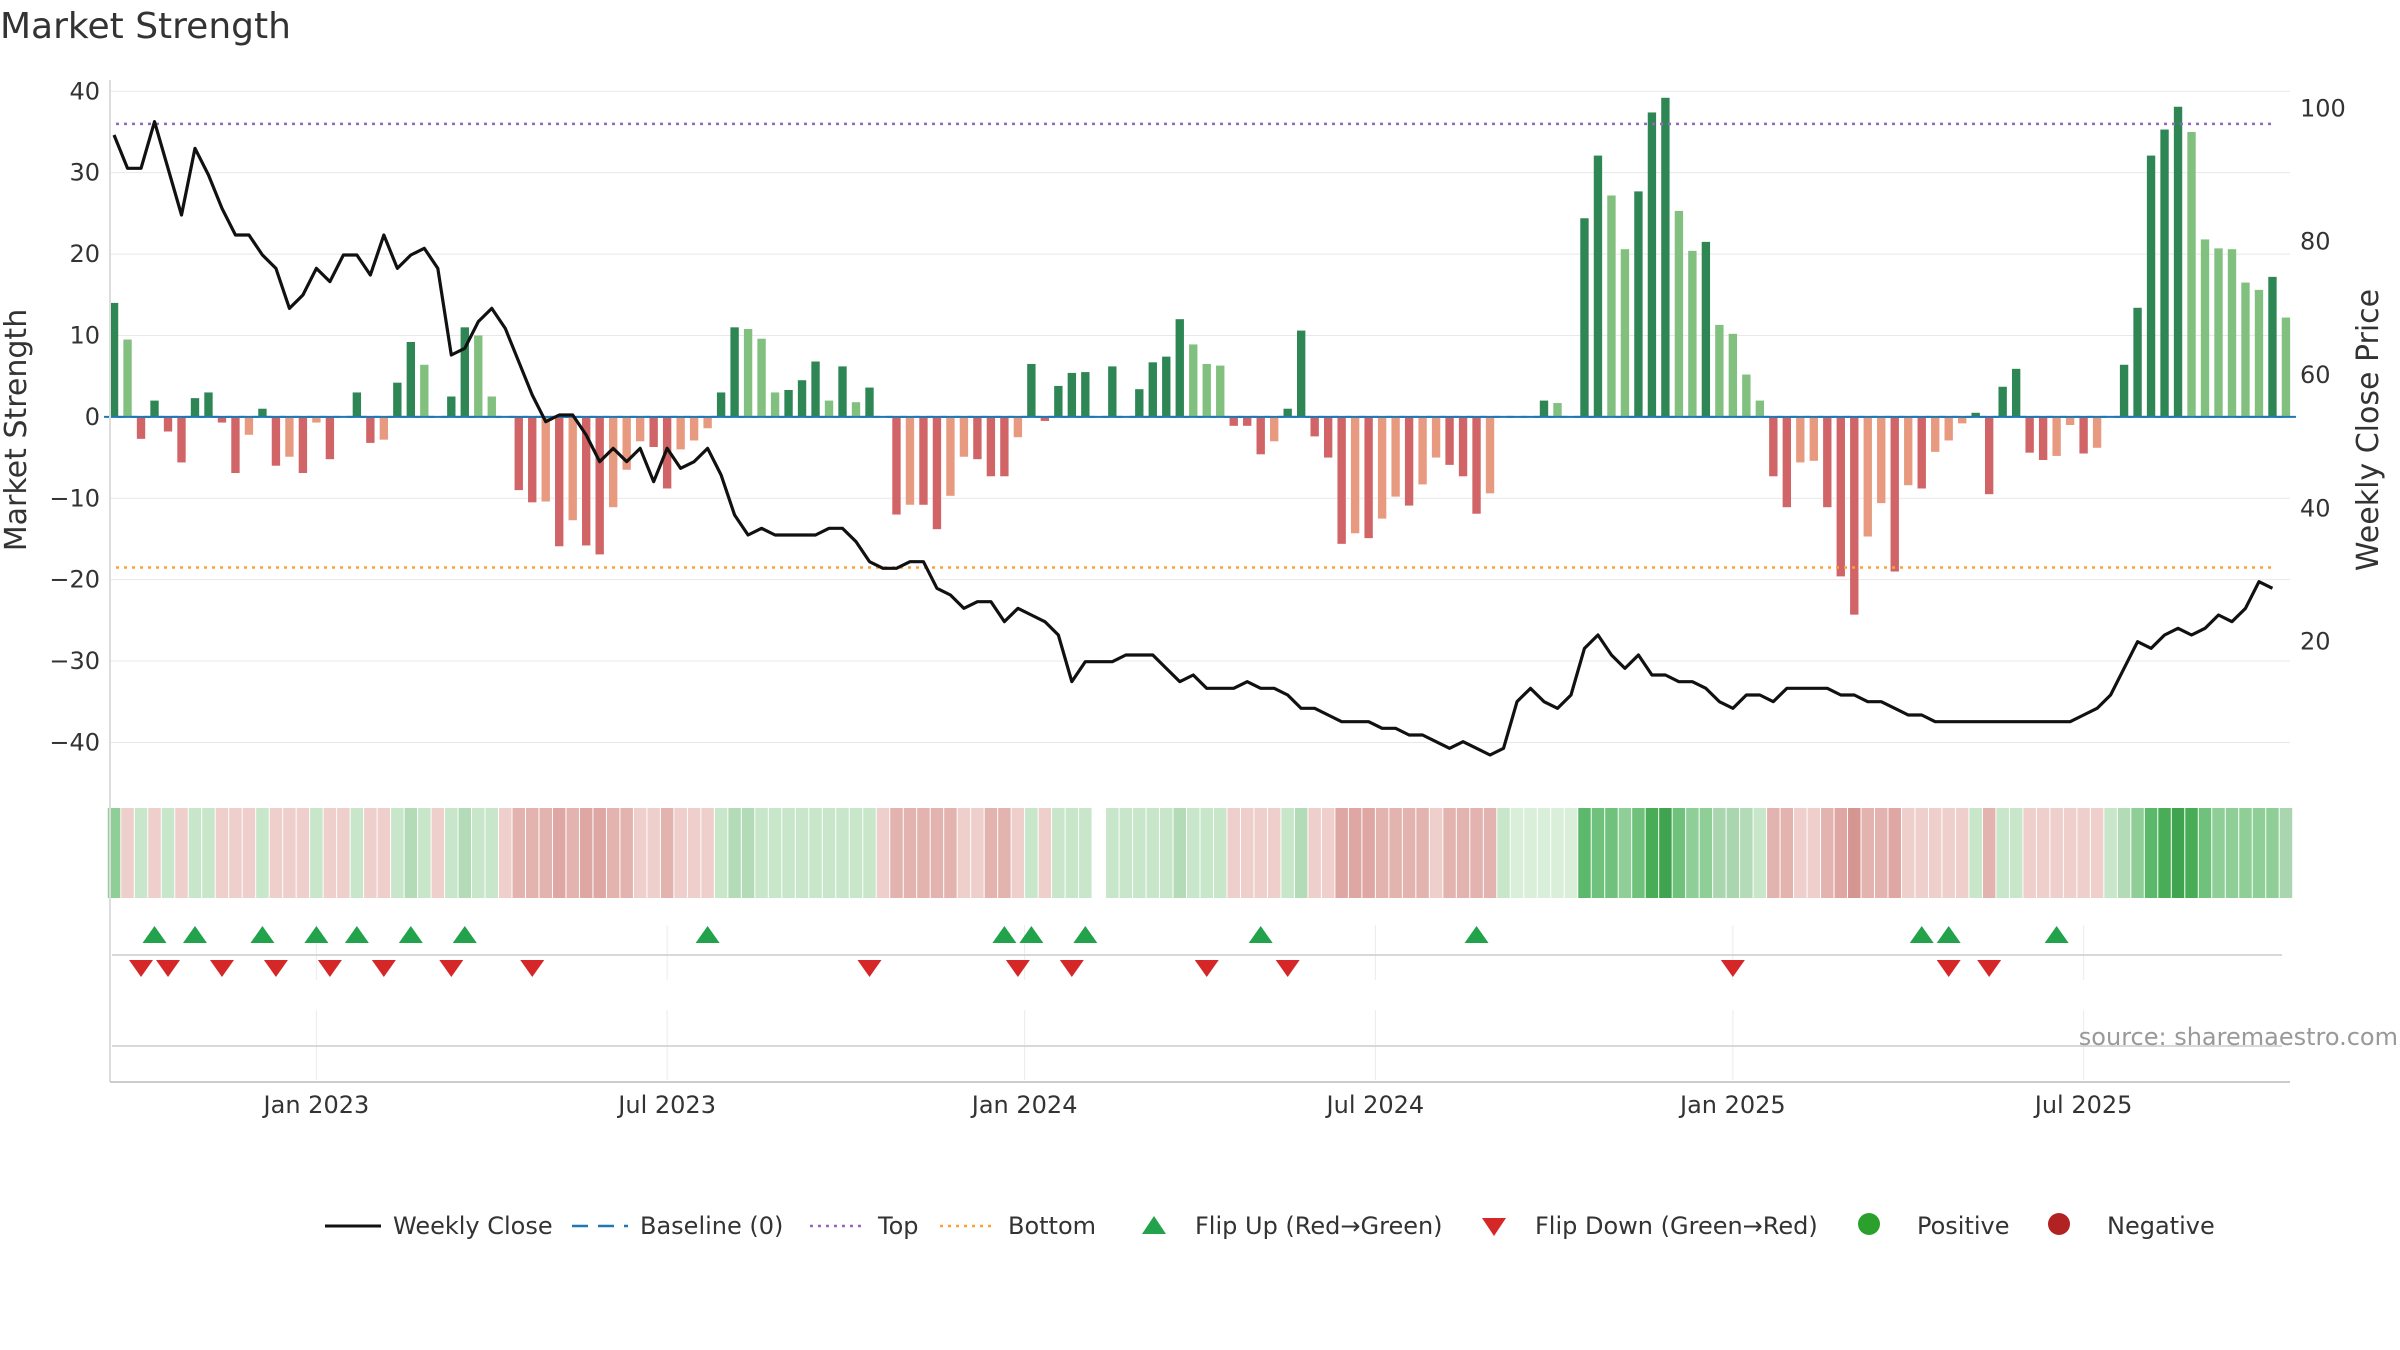  What do you see at coordinates (2238, 1037) in the screenshot?
I see `source-label: source: sharemaestro.com` at bounding box center [2238, 1037].